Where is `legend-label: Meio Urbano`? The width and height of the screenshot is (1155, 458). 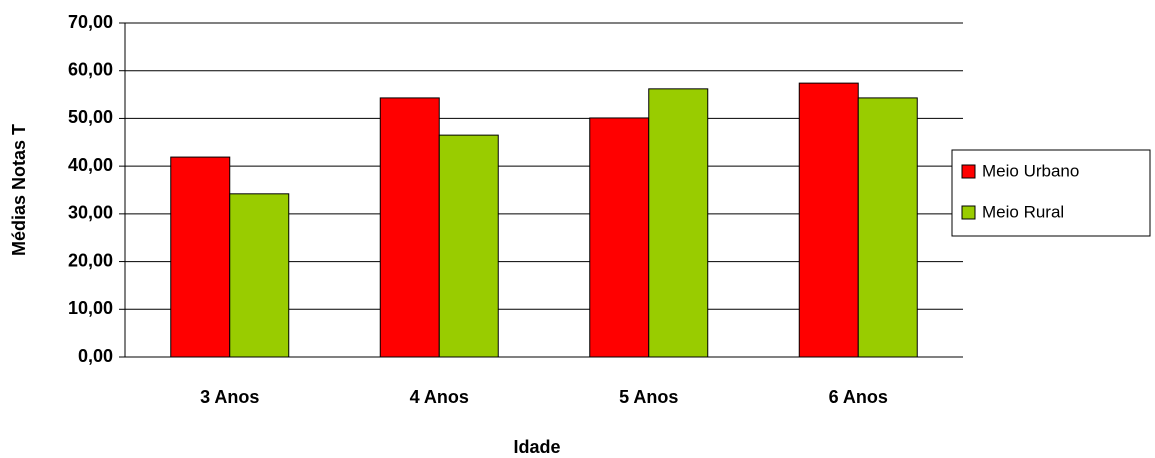
legend-label: Meio Urbano is located at coordinates (1030, 170).